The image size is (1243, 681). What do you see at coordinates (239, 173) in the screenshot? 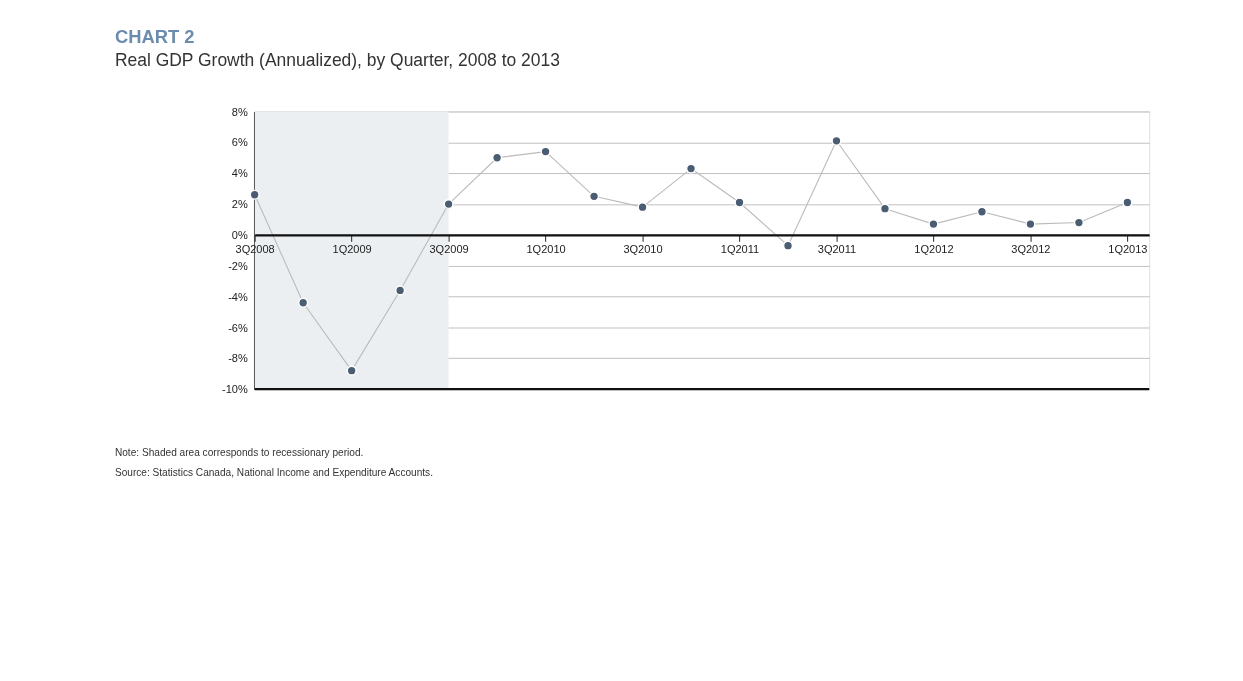
I see `y-tick-label: 4%` at bounding box center [239, 173].